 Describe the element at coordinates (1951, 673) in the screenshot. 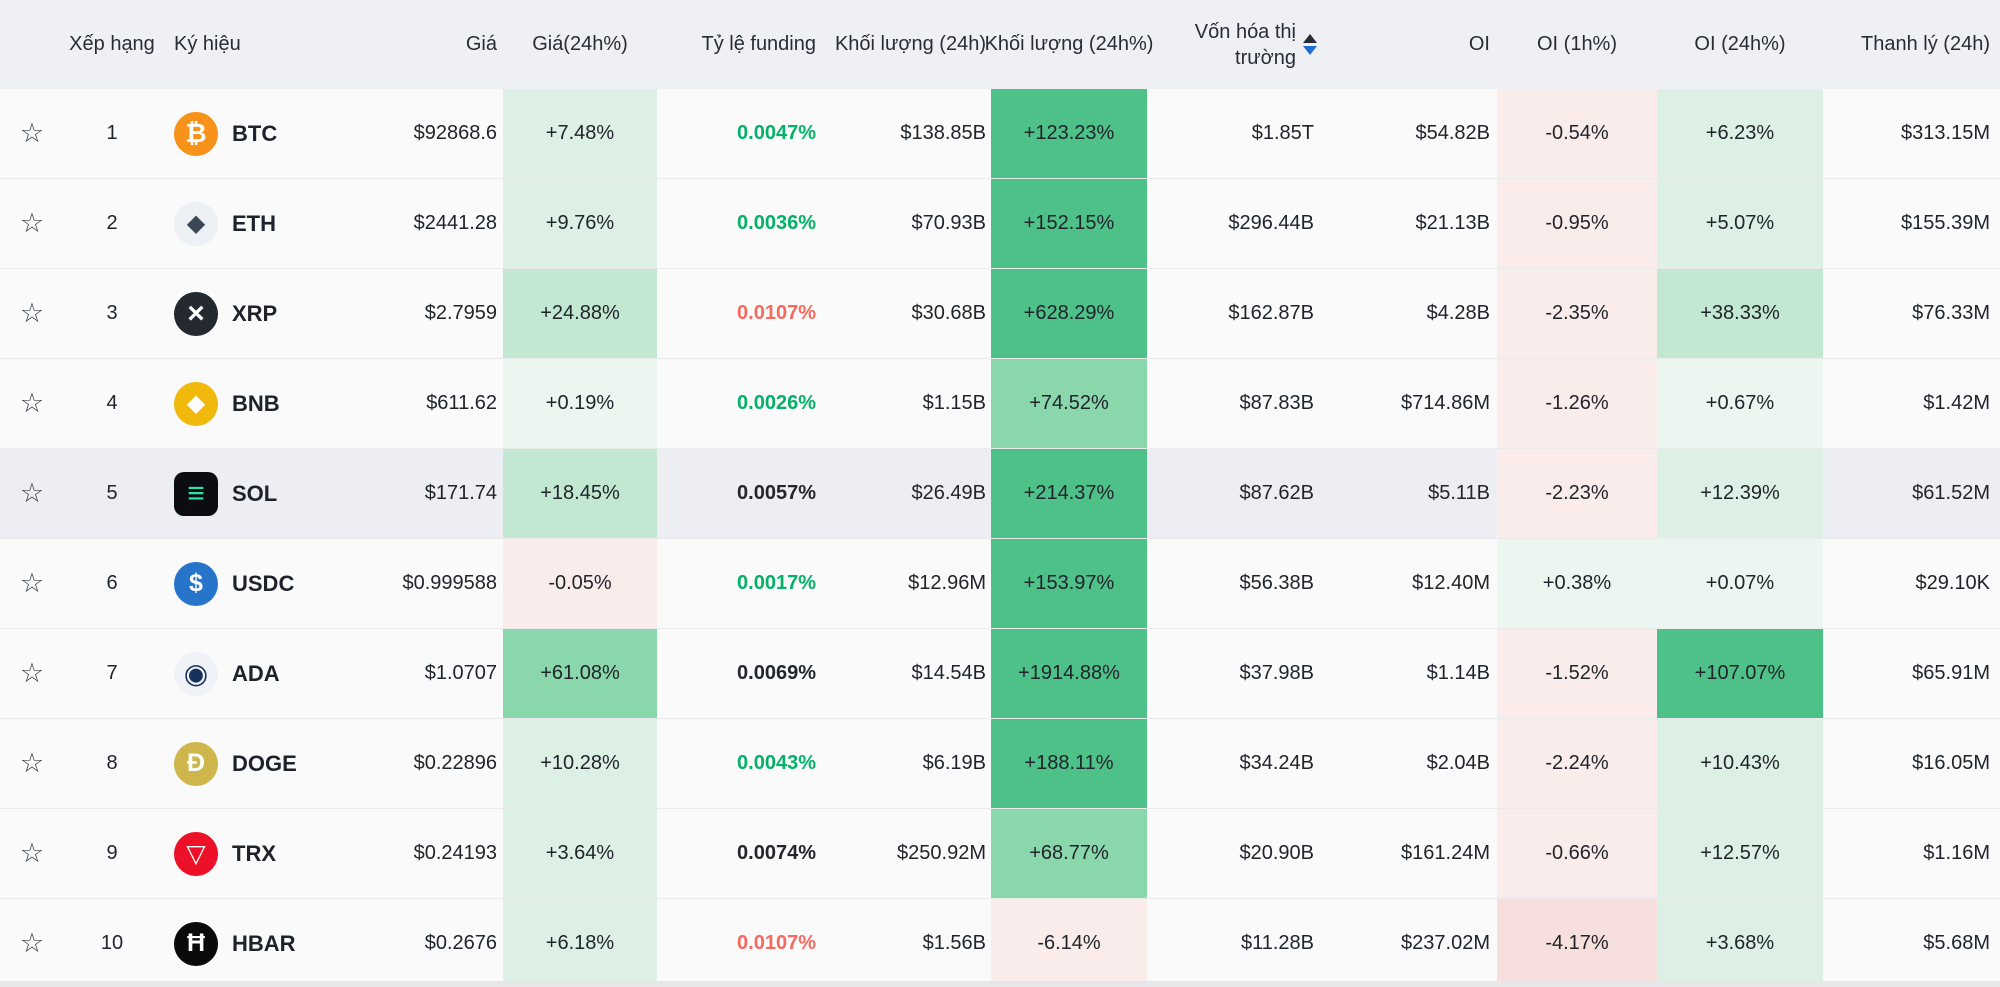

I see `liquidation-24h-value: $65.91M` at that location.